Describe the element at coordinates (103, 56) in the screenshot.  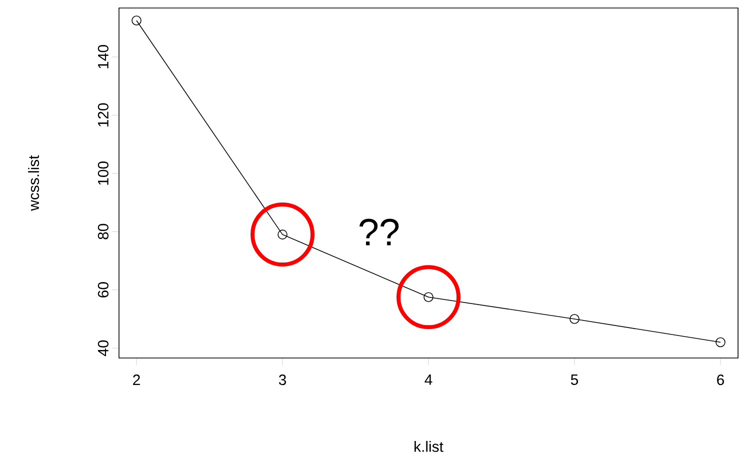
I see `y-tick-label: 140` at that location.